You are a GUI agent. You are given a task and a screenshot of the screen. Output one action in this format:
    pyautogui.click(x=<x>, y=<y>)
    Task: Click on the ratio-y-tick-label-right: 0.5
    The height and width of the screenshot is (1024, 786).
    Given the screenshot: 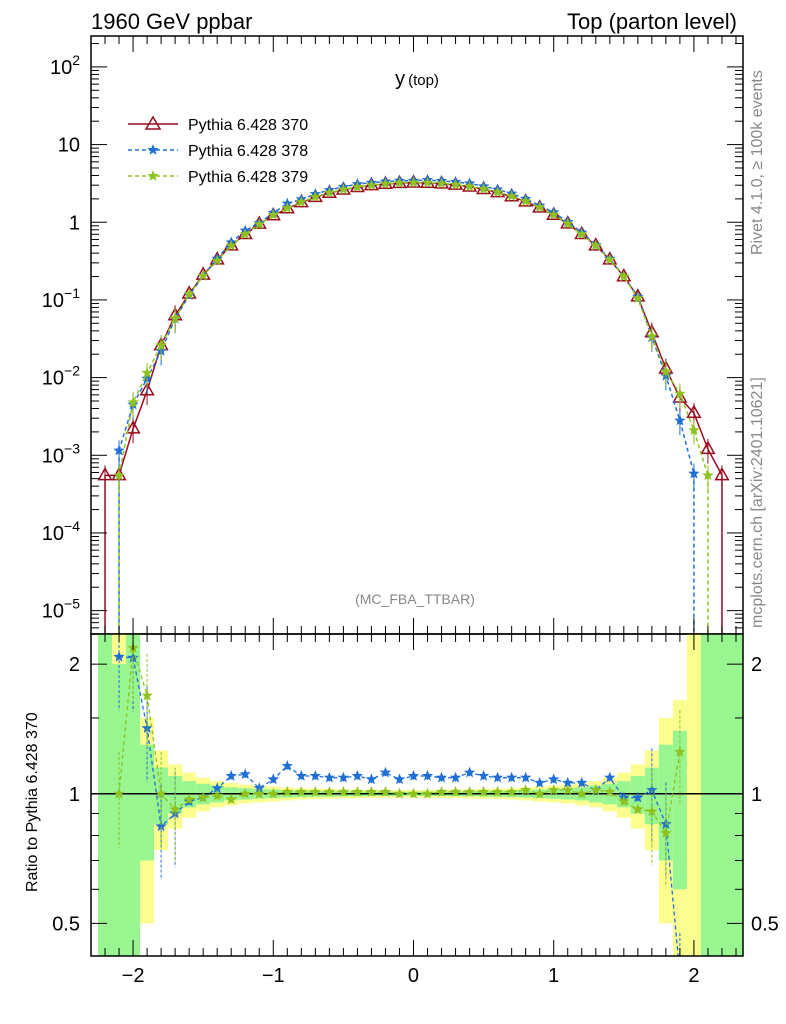 What is the action you would take?
    pyautogui.click(x=765, y=924)
    